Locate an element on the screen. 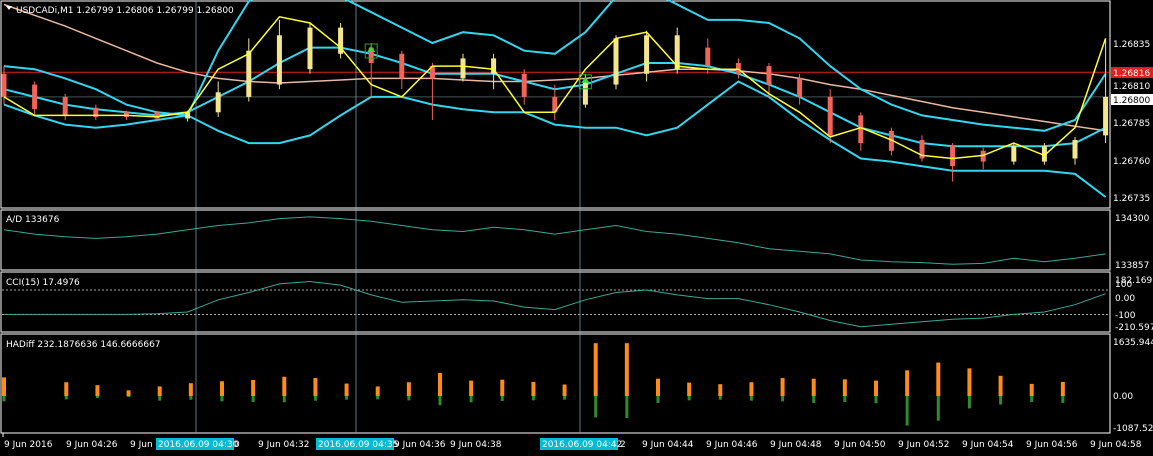 The width and height of the screenshot is (1153, 456). ad-axis-label: 134300 is located at coordinates (1132, 219).